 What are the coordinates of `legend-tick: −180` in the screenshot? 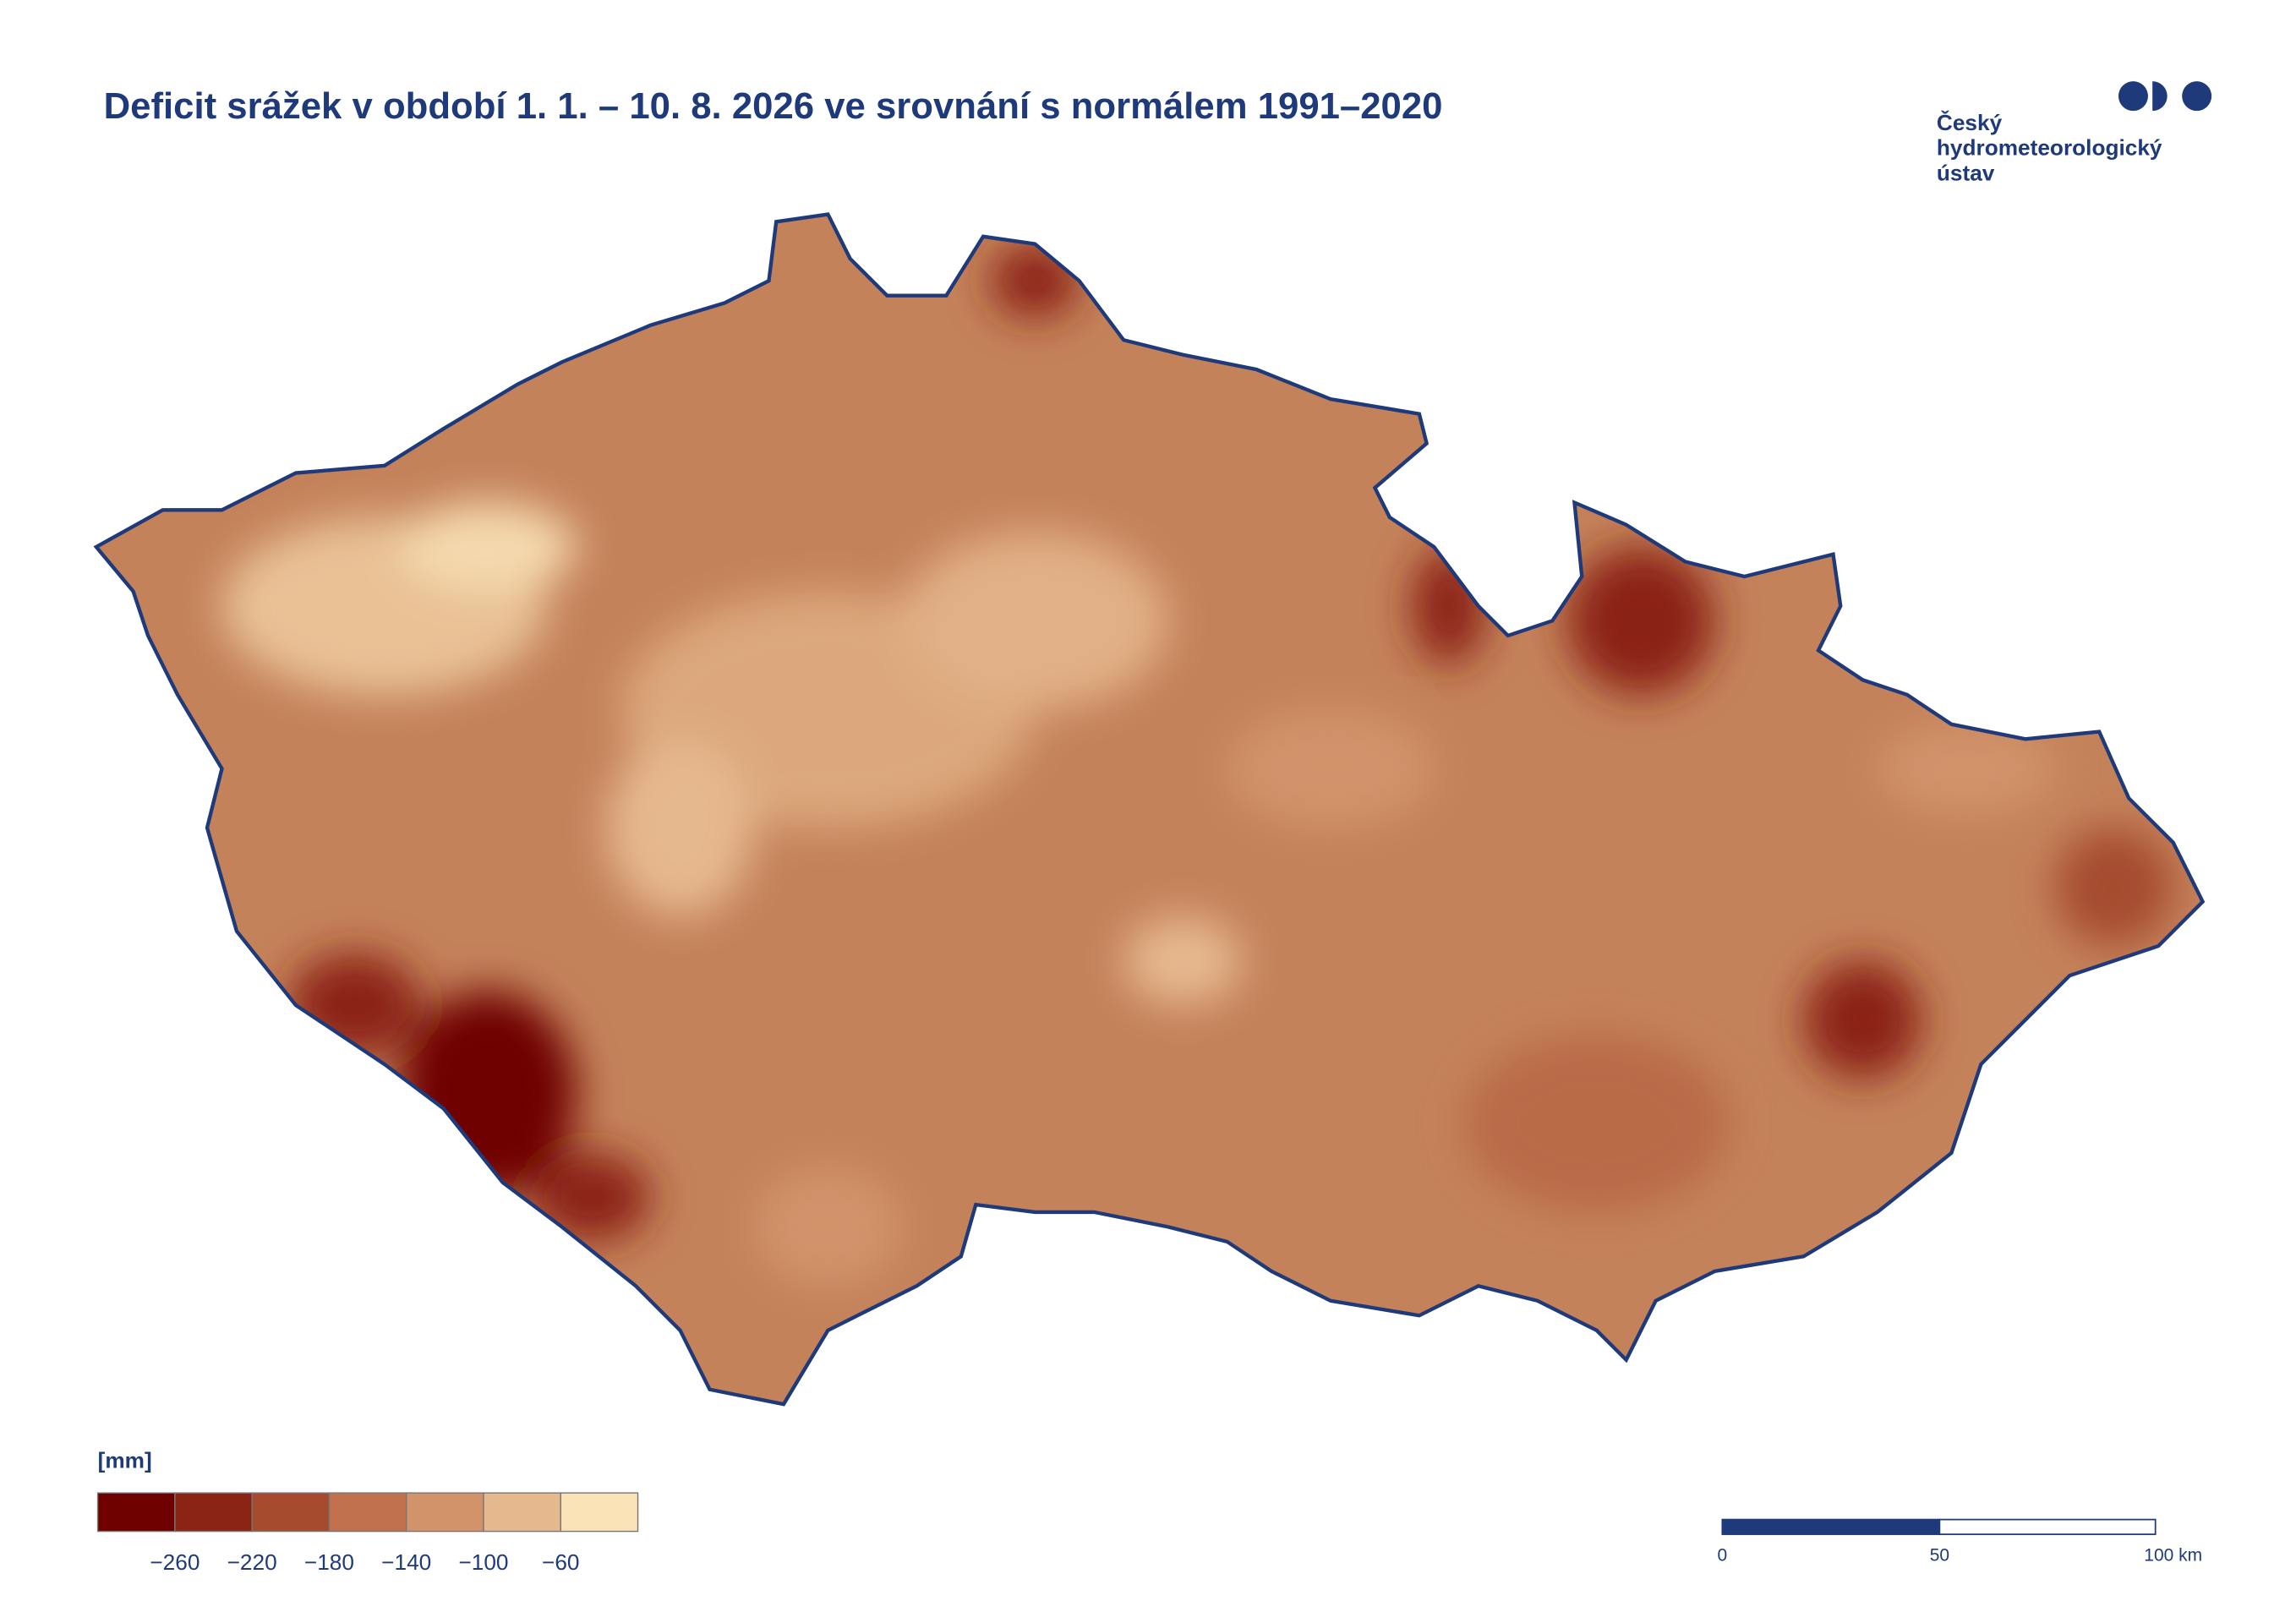 It's located at (329, 1562).